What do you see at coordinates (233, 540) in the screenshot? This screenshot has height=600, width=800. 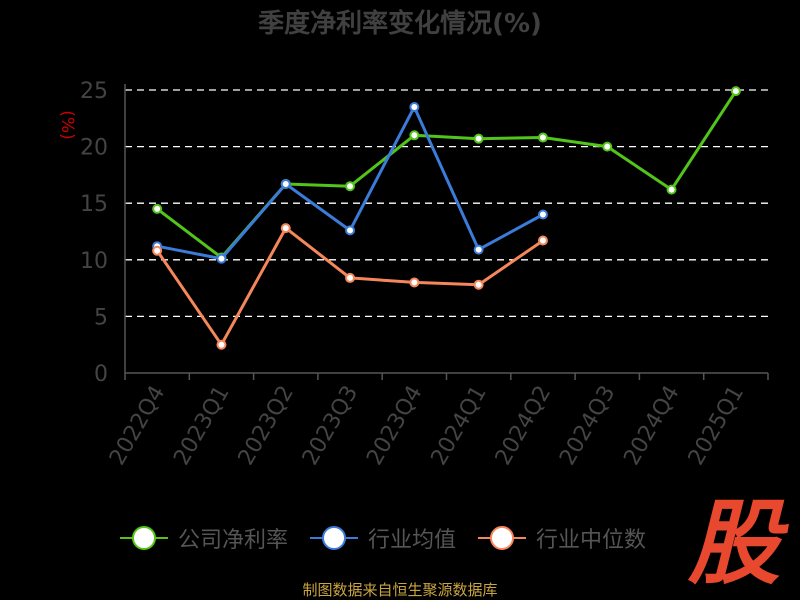 I see `legend-label-company: 公司净利率` at bounding box center [233, 540].